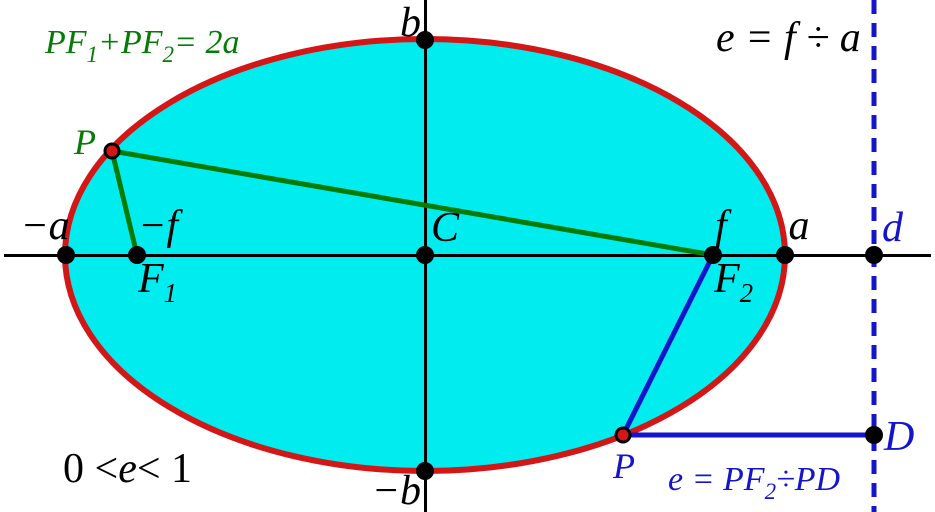 The width and height of the screenshot is (935, 512). What do you see at coordinates (84, 142) in the screenshot?
I see `label-p-upper: P` at bounding box center [84, 142].